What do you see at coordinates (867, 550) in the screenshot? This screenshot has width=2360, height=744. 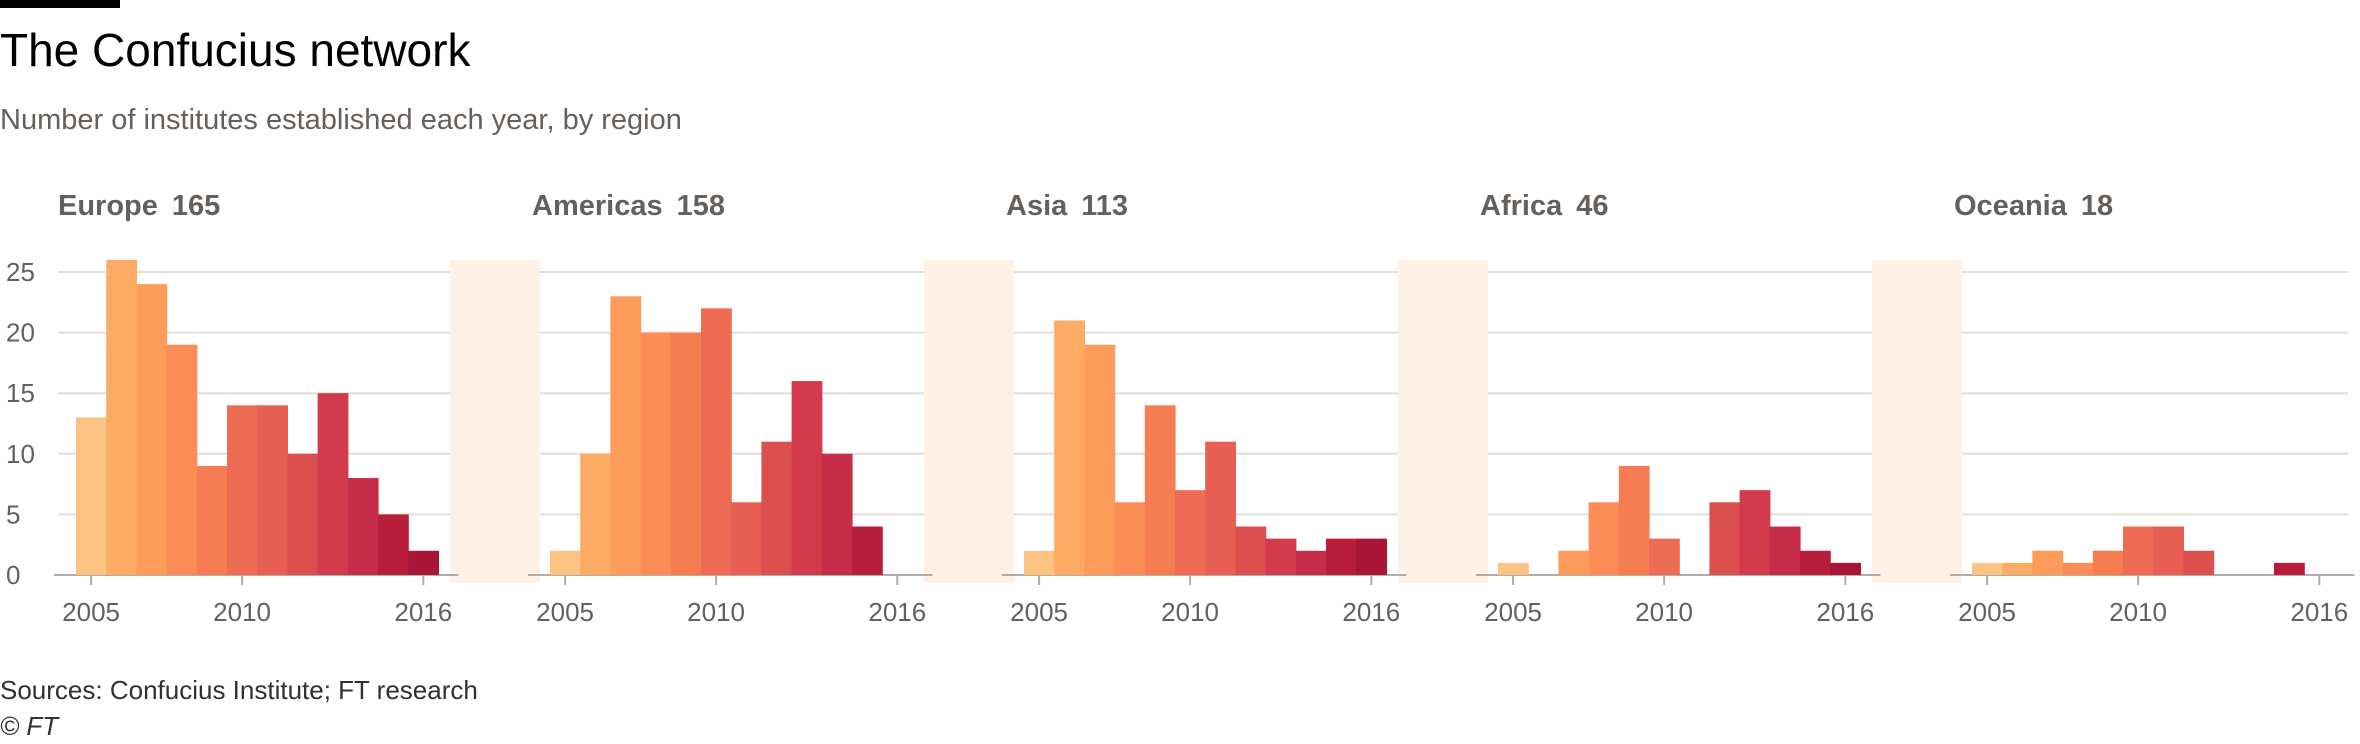 I see `bar-americas-2015` at bounding box center [867, 550].